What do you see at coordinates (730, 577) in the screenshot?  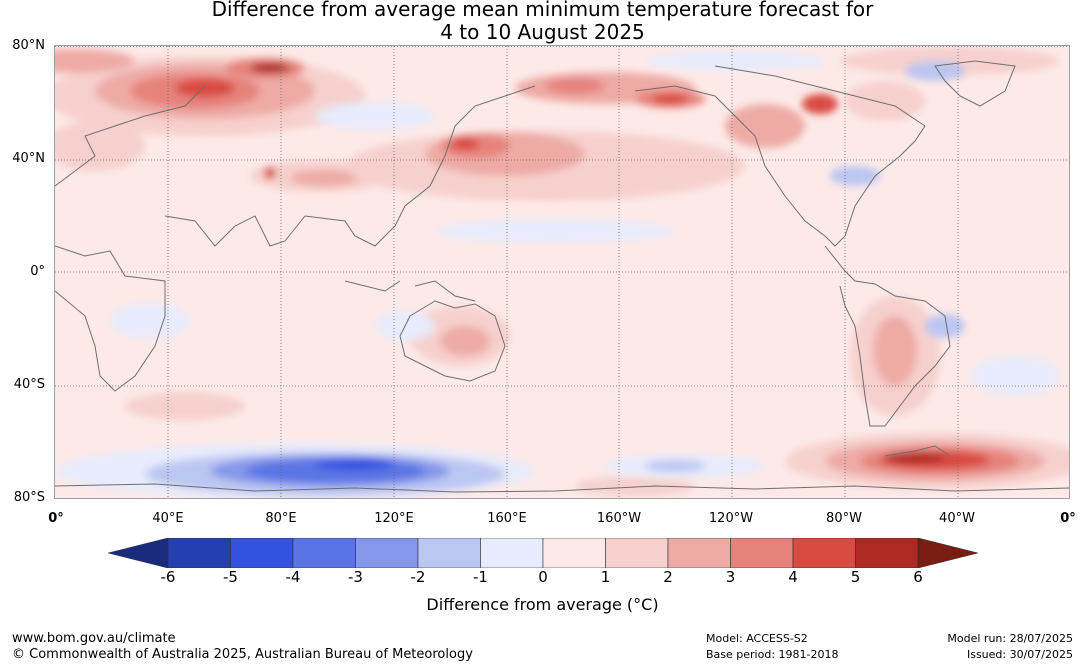 I see `colorbar-tick-label: 3` at bounding box center [730, 577].